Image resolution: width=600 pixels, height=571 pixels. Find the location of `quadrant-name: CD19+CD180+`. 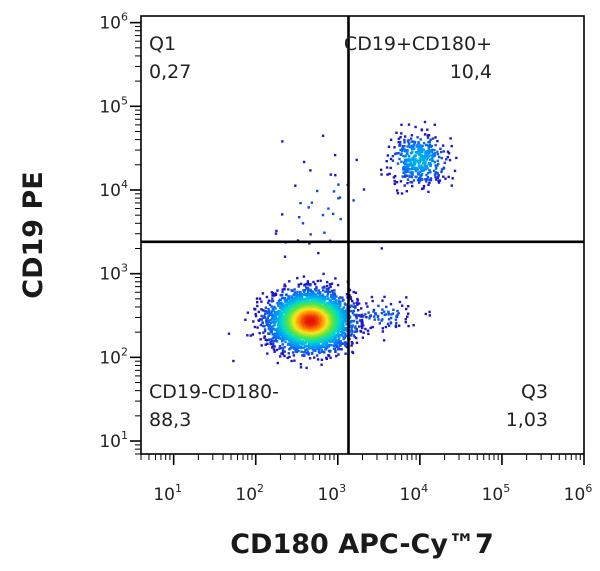

quadrant-name: CD19+CD180+ is located at coordinates (418, 44).